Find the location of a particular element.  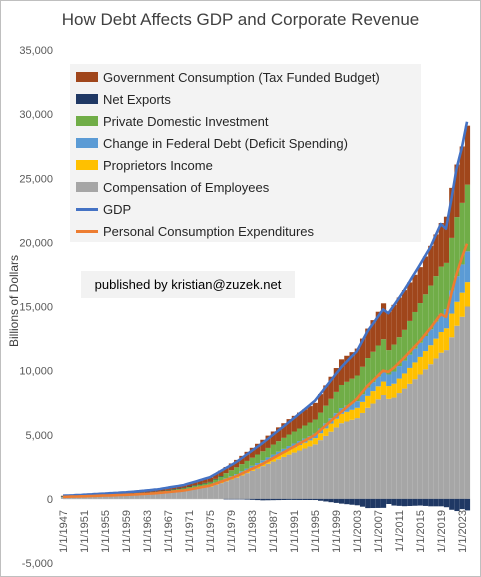

x-tick-label: 1/1/1947 is located at coordinates (64, 531).